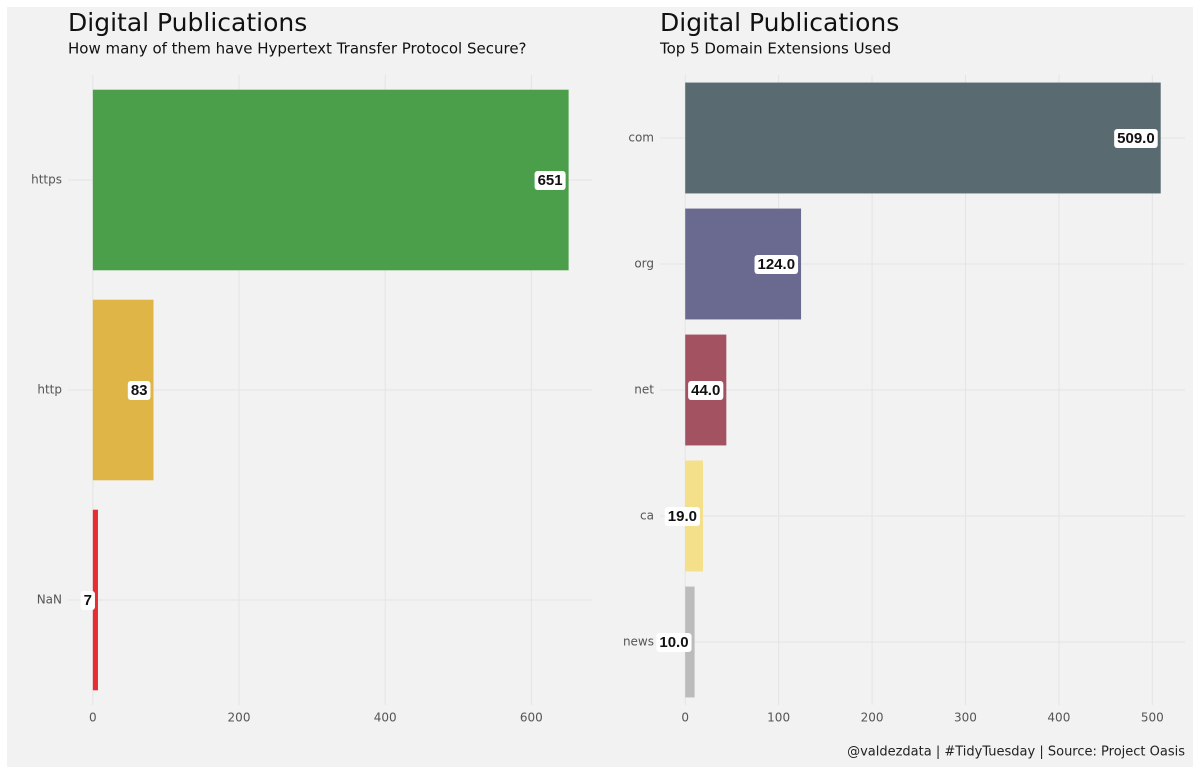 The height and width of the screenshot is (778, 1200). I want to click on value-label: 651, so click(550, 180).